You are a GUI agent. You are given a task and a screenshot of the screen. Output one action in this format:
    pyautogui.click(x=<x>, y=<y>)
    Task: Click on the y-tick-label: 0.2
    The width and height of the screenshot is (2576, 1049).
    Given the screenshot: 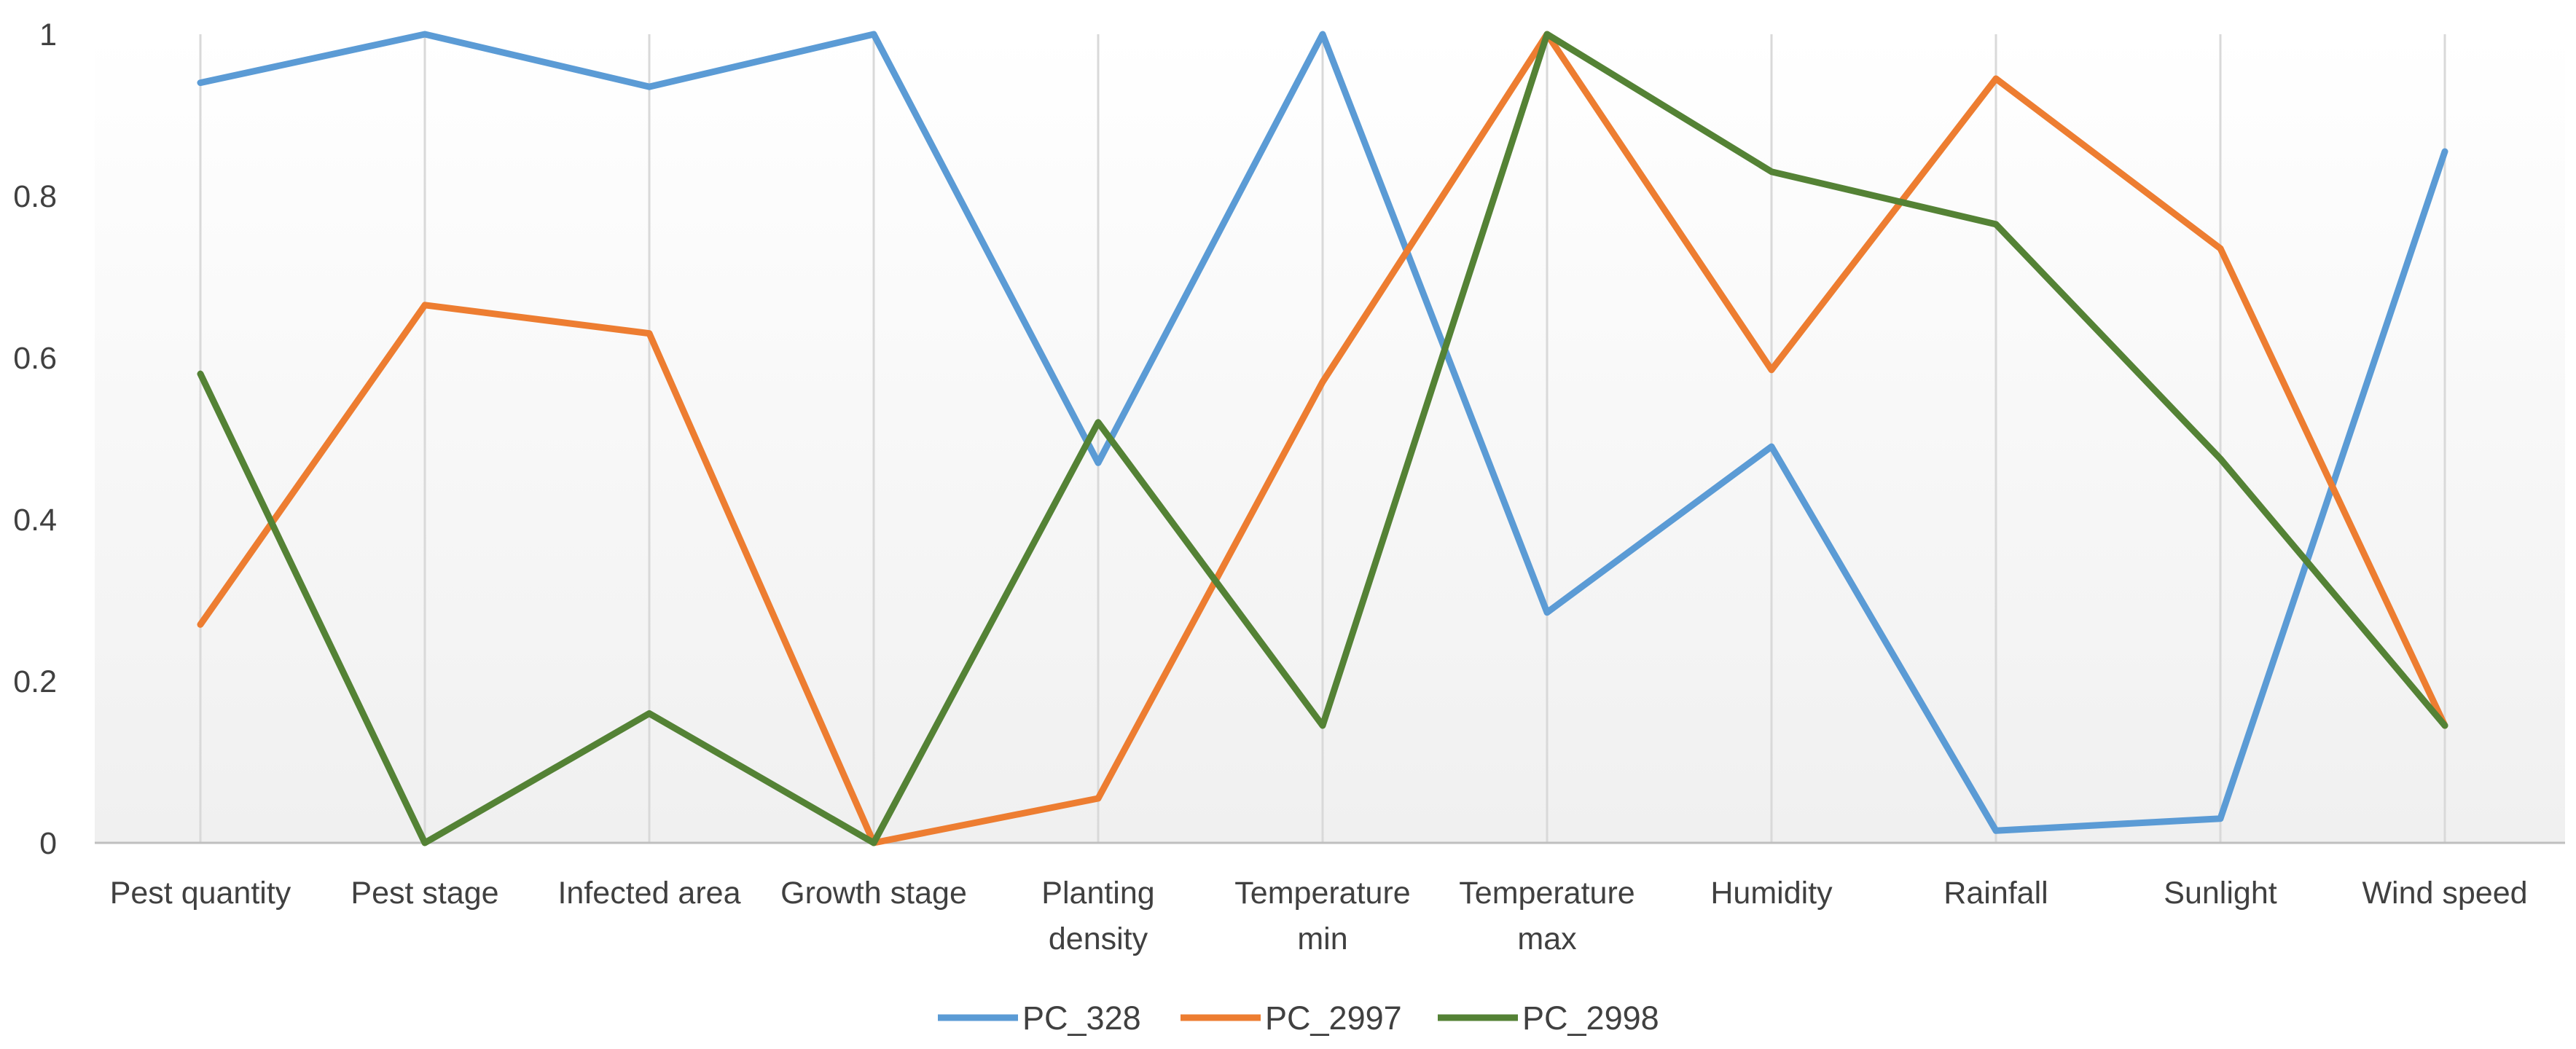 What is the action you would take?
    pyautogui.click(x=35, y=681)
    